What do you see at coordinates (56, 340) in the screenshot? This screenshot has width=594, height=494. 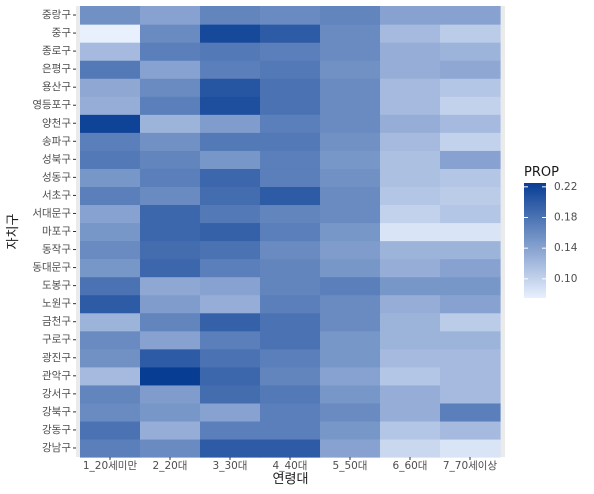 I see `y-tick-label: 구로구` at bounding box center [56, 340].